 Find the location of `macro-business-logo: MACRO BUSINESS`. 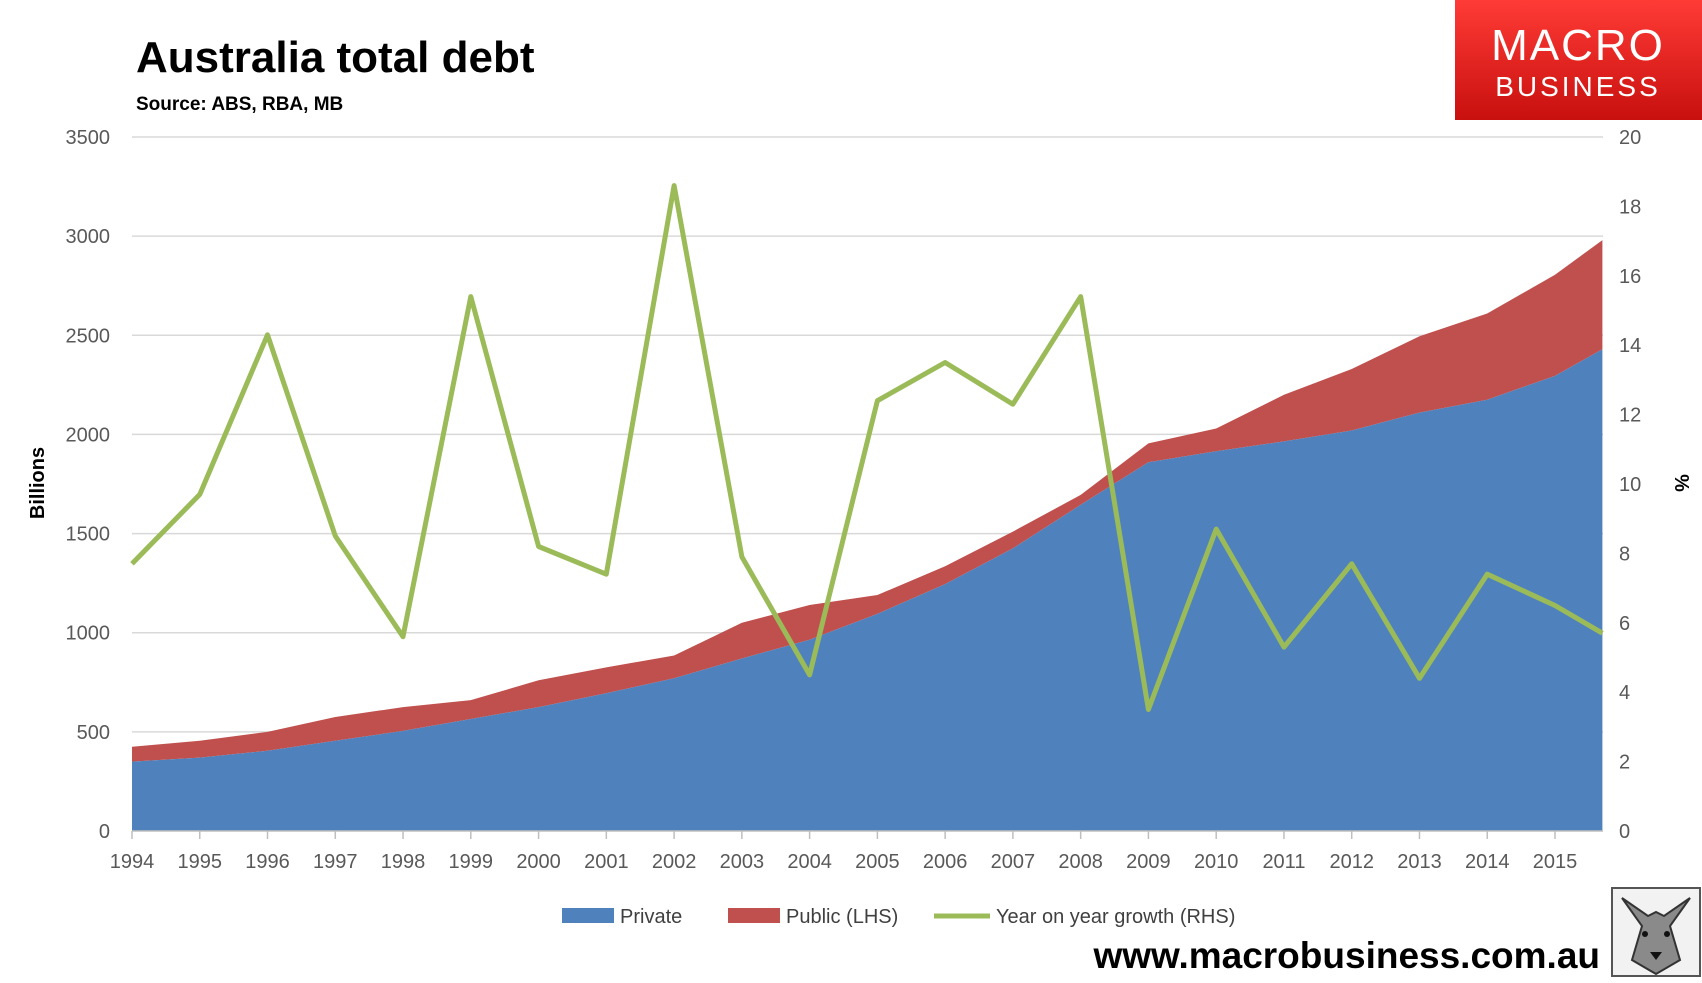

macro-business-logo: MACRO BUSINESS is located at coordinates (1578, 60).